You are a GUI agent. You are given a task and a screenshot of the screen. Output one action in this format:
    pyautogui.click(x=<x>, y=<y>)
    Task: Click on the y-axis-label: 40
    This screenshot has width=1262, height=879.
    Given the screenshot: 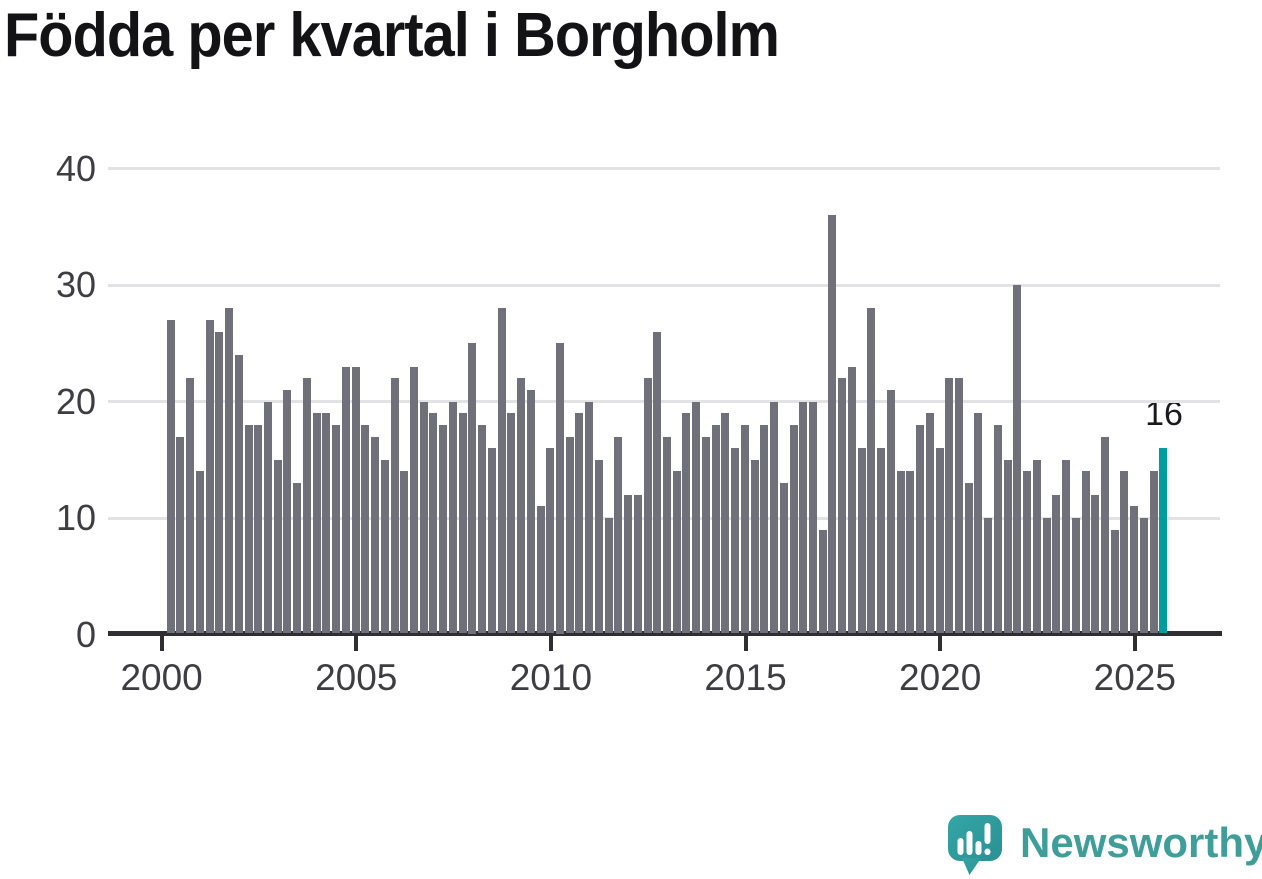 What is the action you would take?
    pyautogui.click(x=75, y=168)
    